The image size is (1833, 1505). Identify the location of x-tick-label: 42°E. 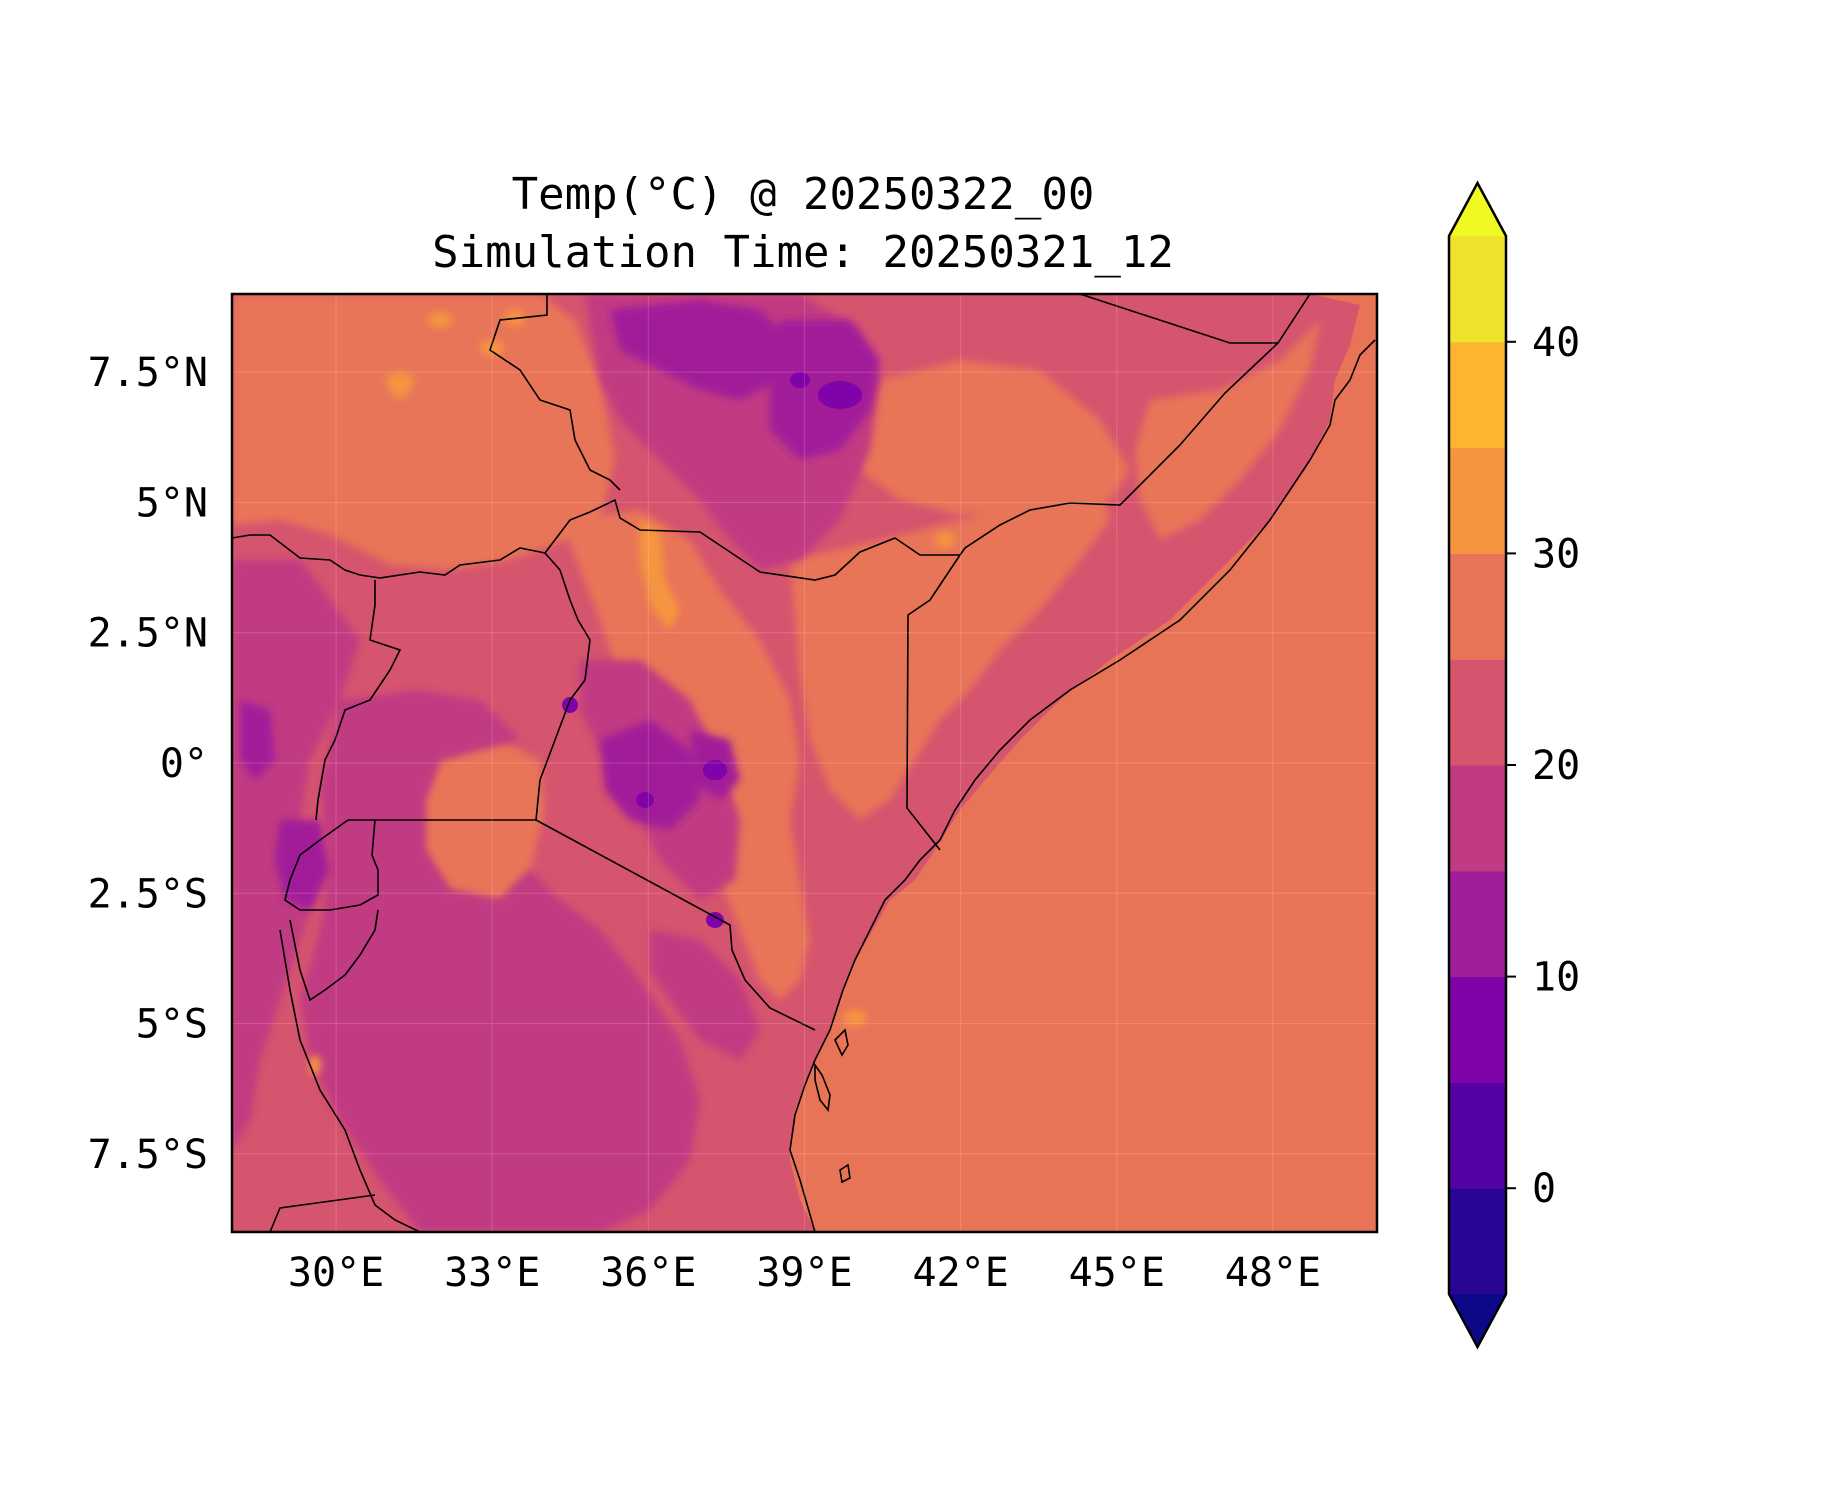
(960, 1273).